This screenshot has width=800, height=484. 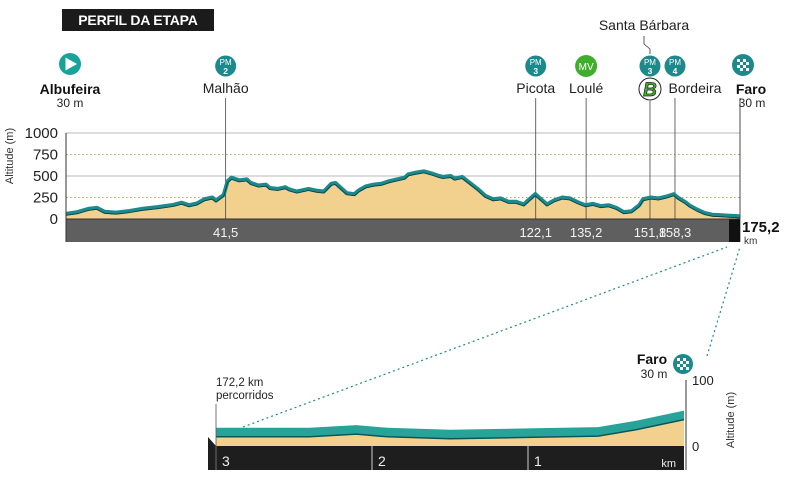 I want to click on page-title: PERFIL DA ETAPA, so click(x=138, y=20).